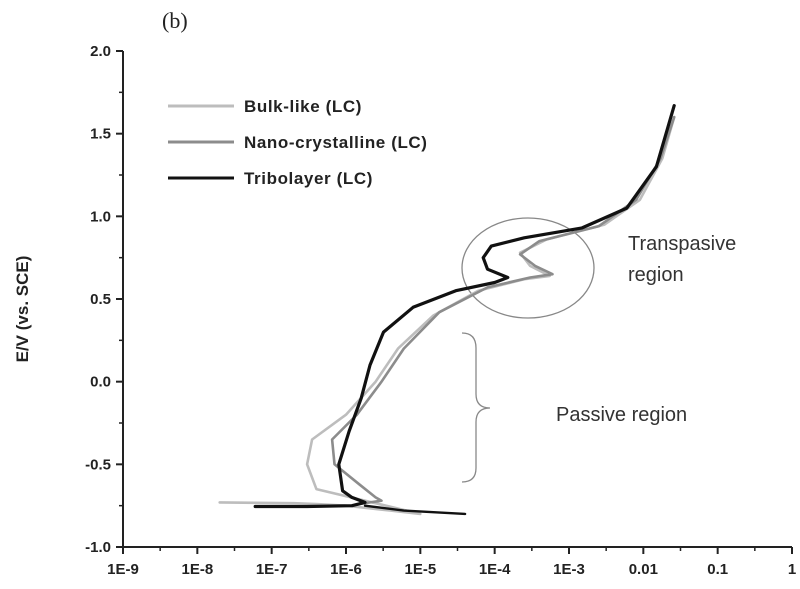 This screenshot has height=589, width=800. What do you see at coordinates (336, 142) in the screenshot?
I see `legend-label: Nano-crystalline (LC)` at bounding box center [336, 142].